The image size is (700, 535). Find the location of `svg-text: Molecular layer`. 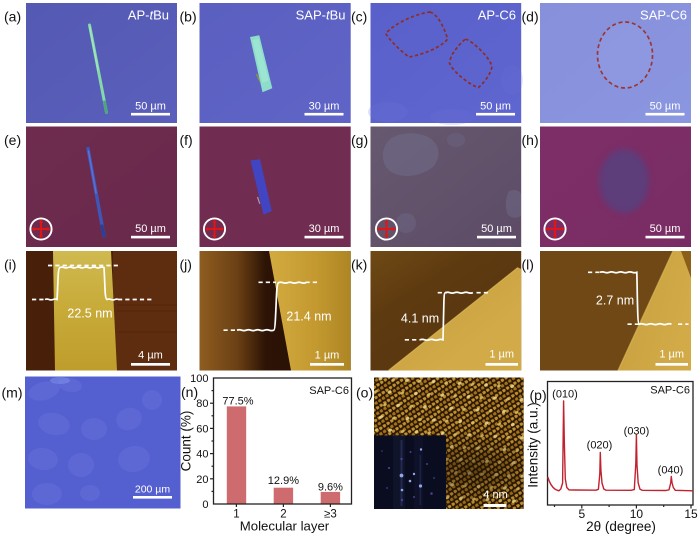

svg-text: Molecular layer is located at coordinates (285, 526).